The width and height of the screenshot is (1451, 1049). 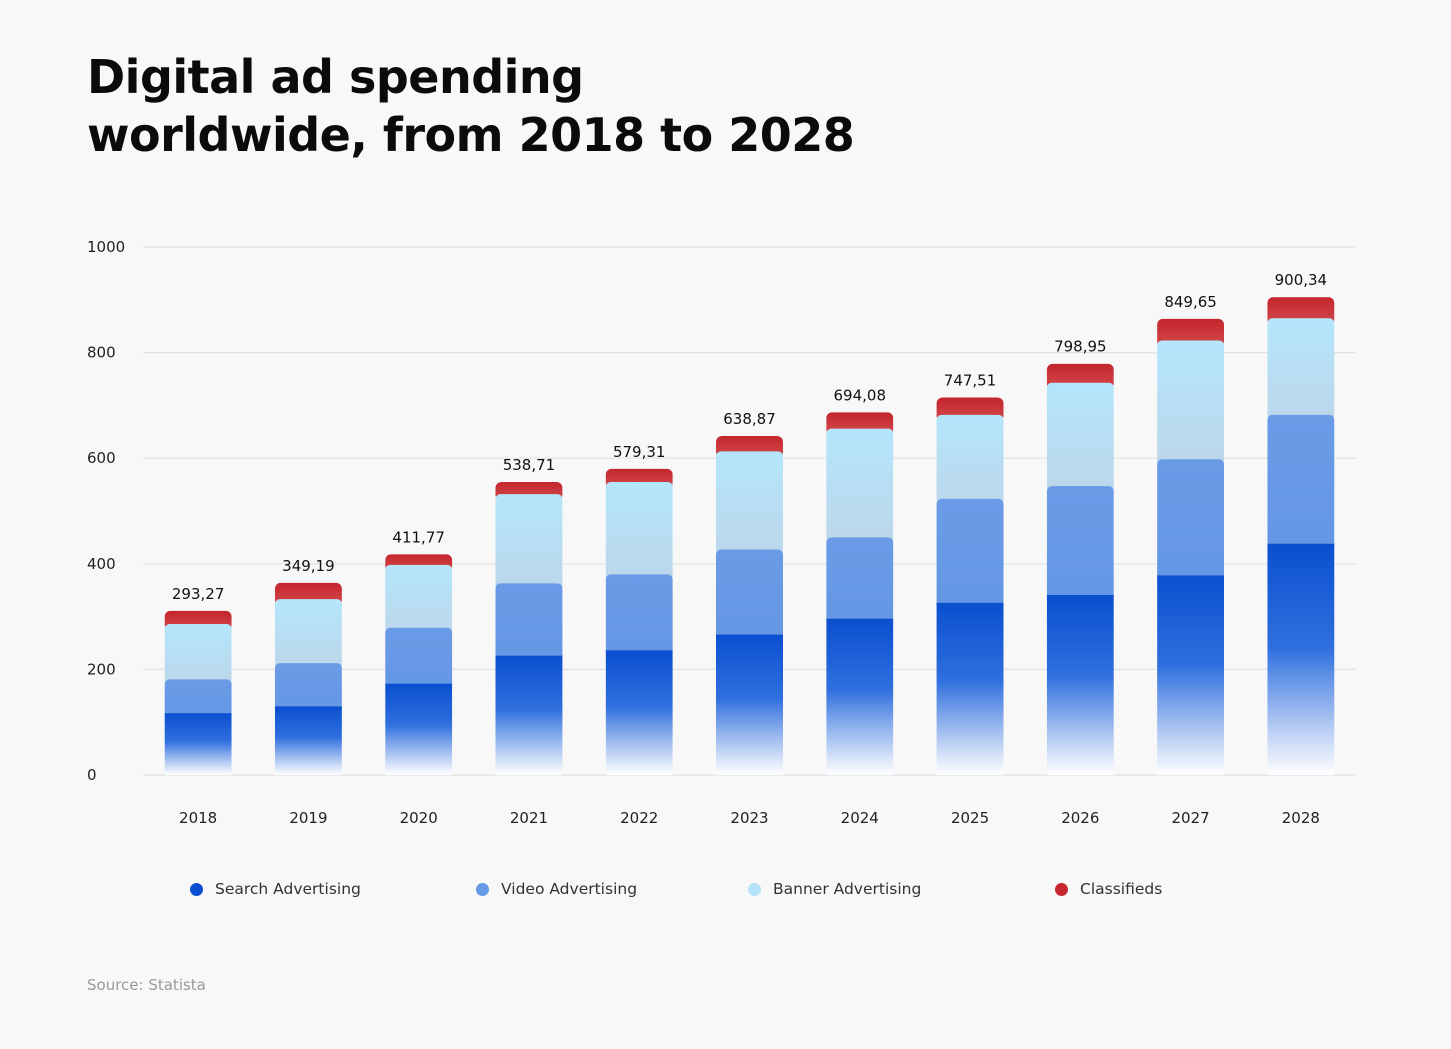 What do you see at coordinates (106, 247) in the screenshot?
I see `y-tick-label-1000: 1000` at bounding box center [106, 247].